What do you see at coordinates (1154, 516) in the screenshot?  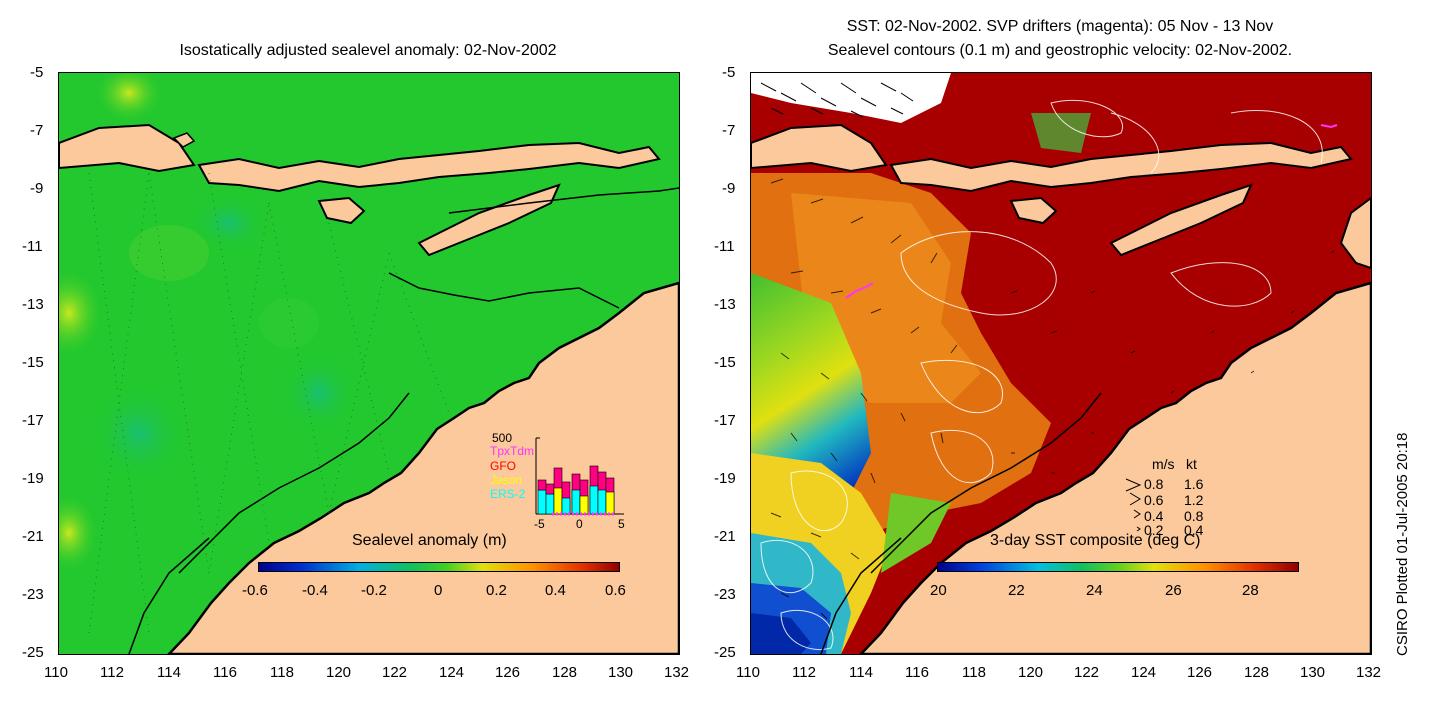 I see `velocity-key-ms: 0.4` at bounding box center [1154, 516].